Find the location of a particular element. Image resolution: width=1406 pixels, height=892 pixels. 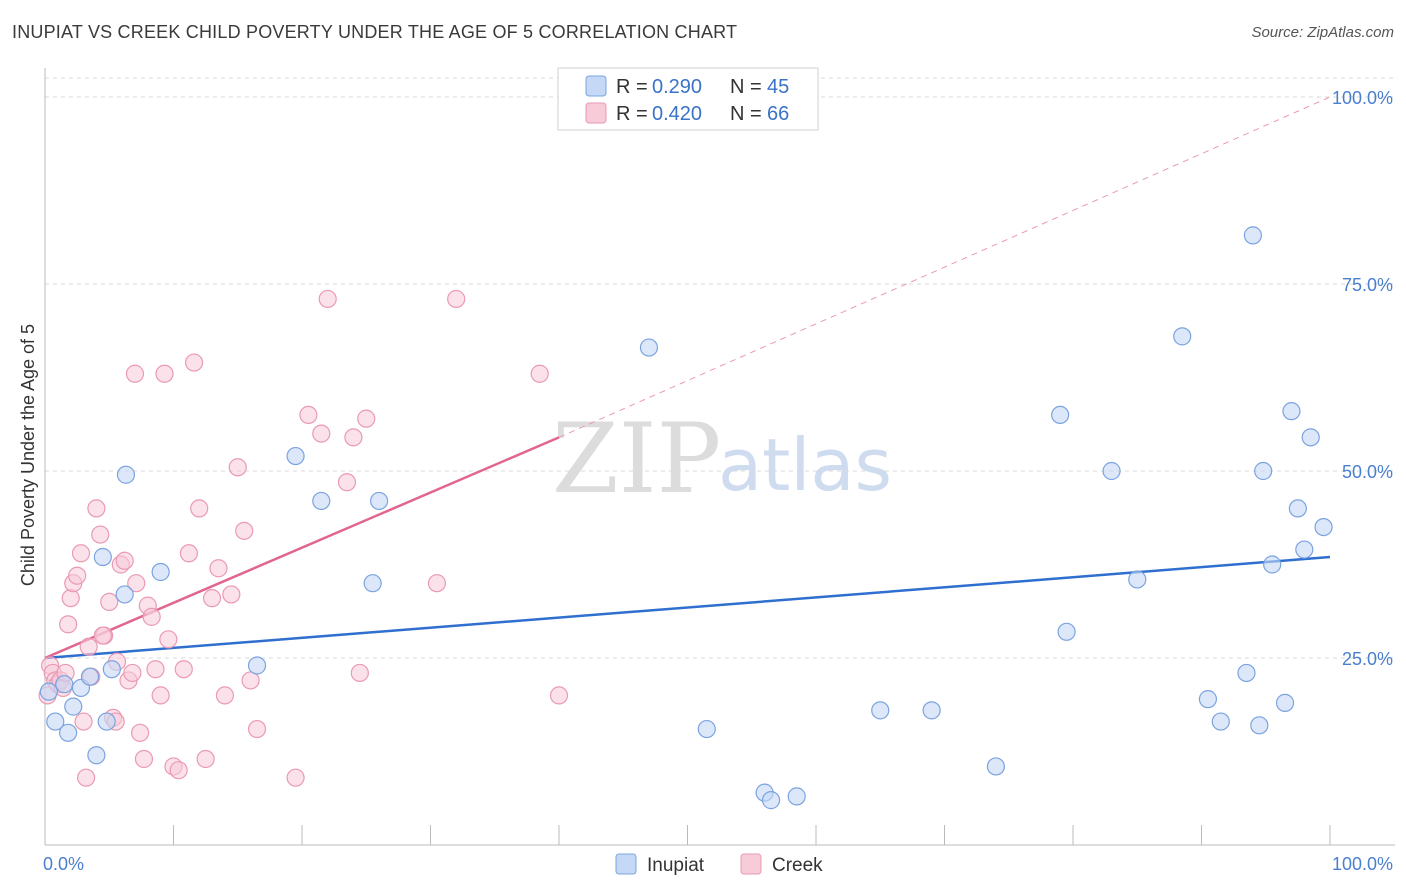

watermark-atlas: atlas is located at coordinates (805, 465).